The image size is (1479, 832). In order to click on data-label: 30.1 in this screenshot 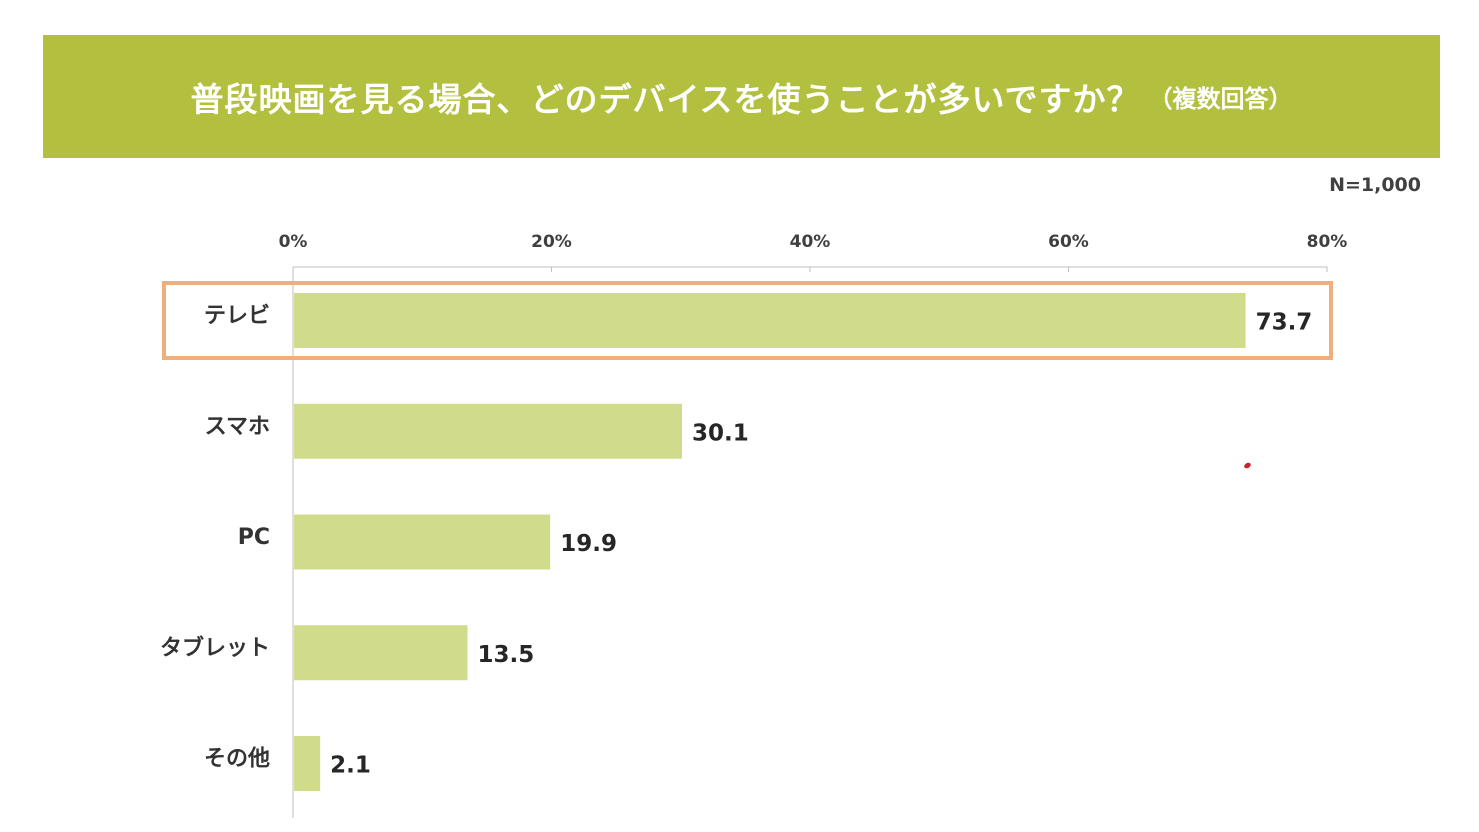, I will do `click(720, 433)`.